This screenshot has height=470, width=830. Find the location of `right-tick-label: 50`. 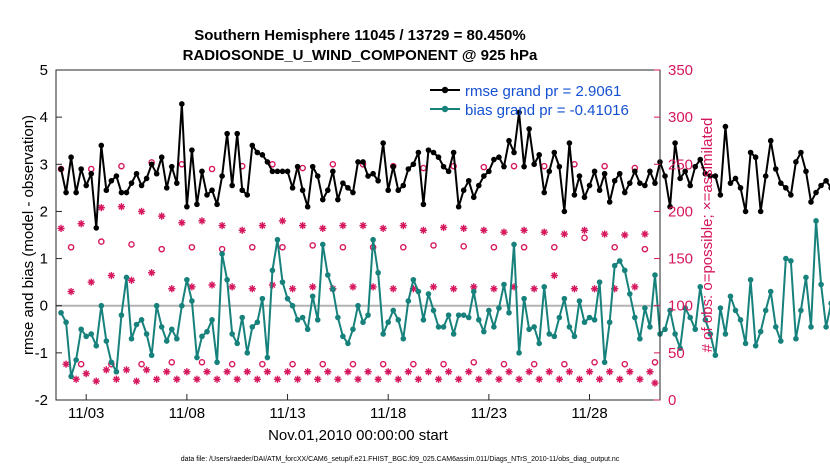

right-tick-label: 50 is located at coordinates (676, 353).